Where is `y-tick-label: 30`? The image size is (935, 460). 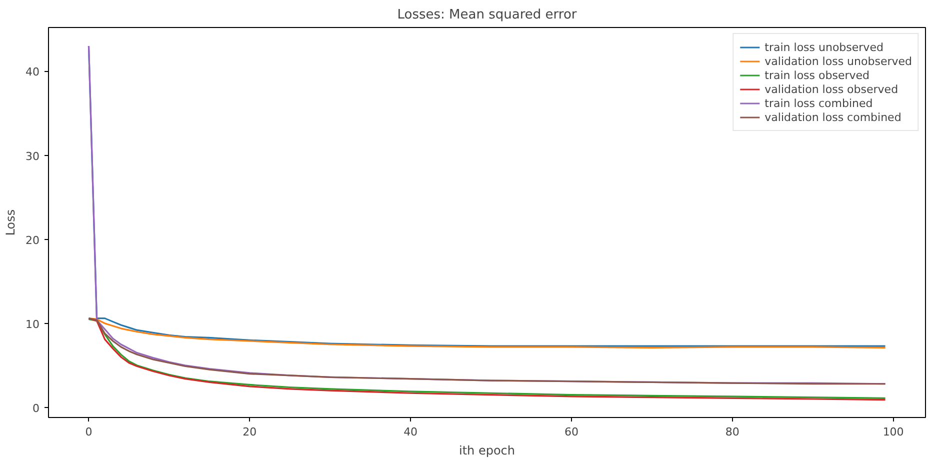
y-tick-label: 30 is located at coordinates (33, 156).